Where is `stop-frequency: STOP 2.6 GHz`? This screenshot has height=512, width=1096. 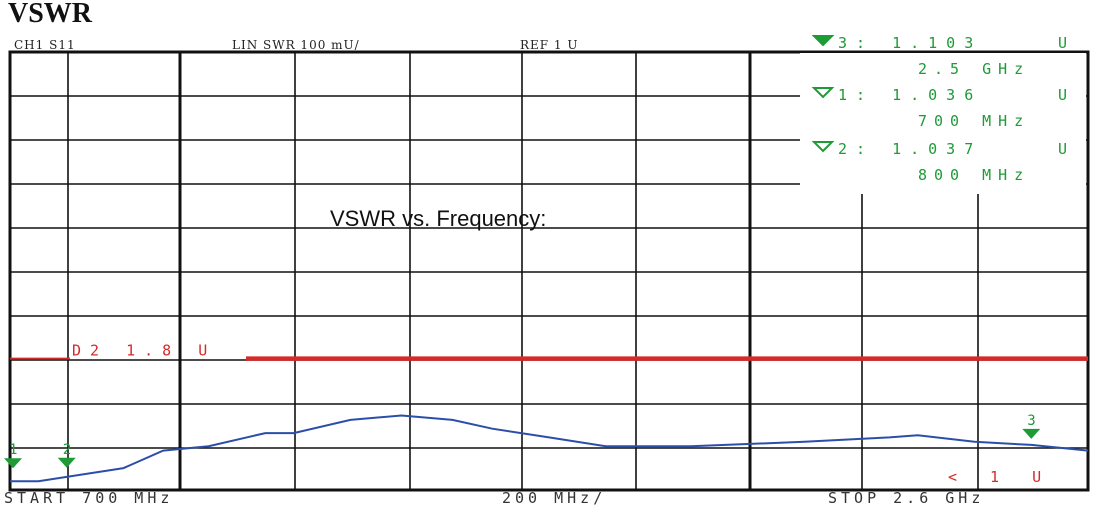 stop-frequency: STOP 2.6 GHz is located at coordinates (906, 498).